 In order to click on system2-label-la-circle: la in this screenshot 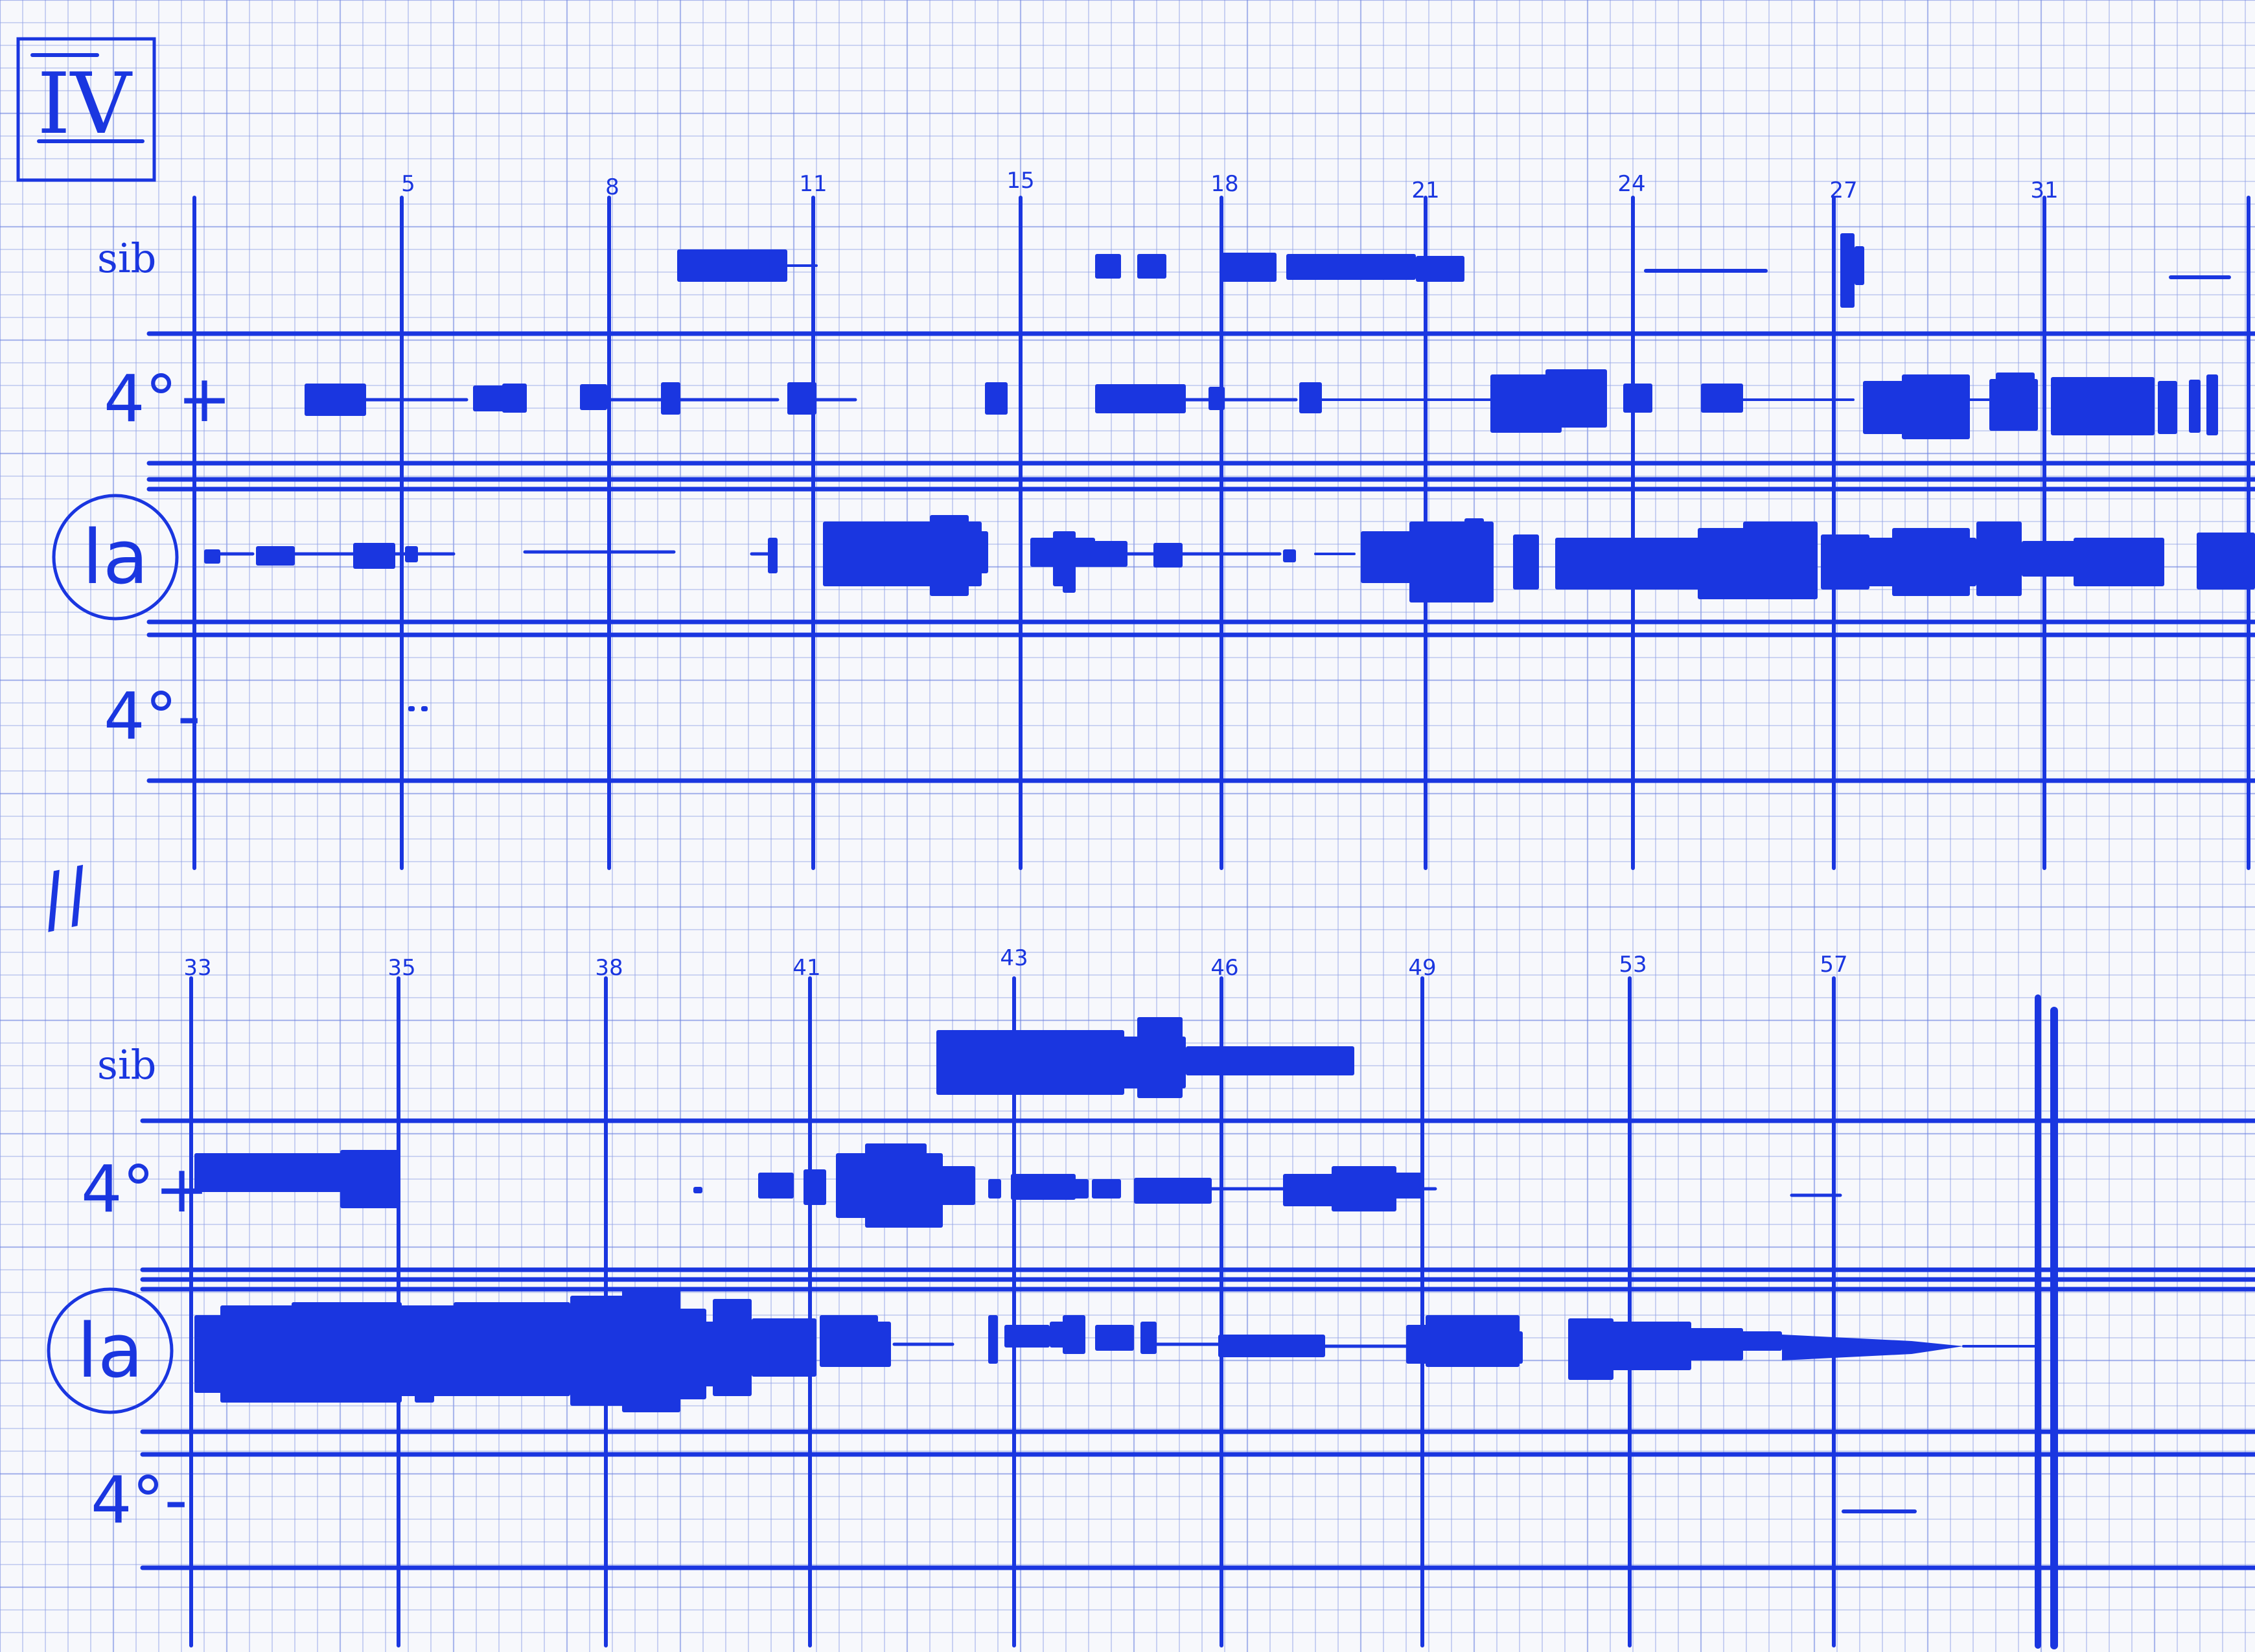, I will do `click(110, 1350)`.